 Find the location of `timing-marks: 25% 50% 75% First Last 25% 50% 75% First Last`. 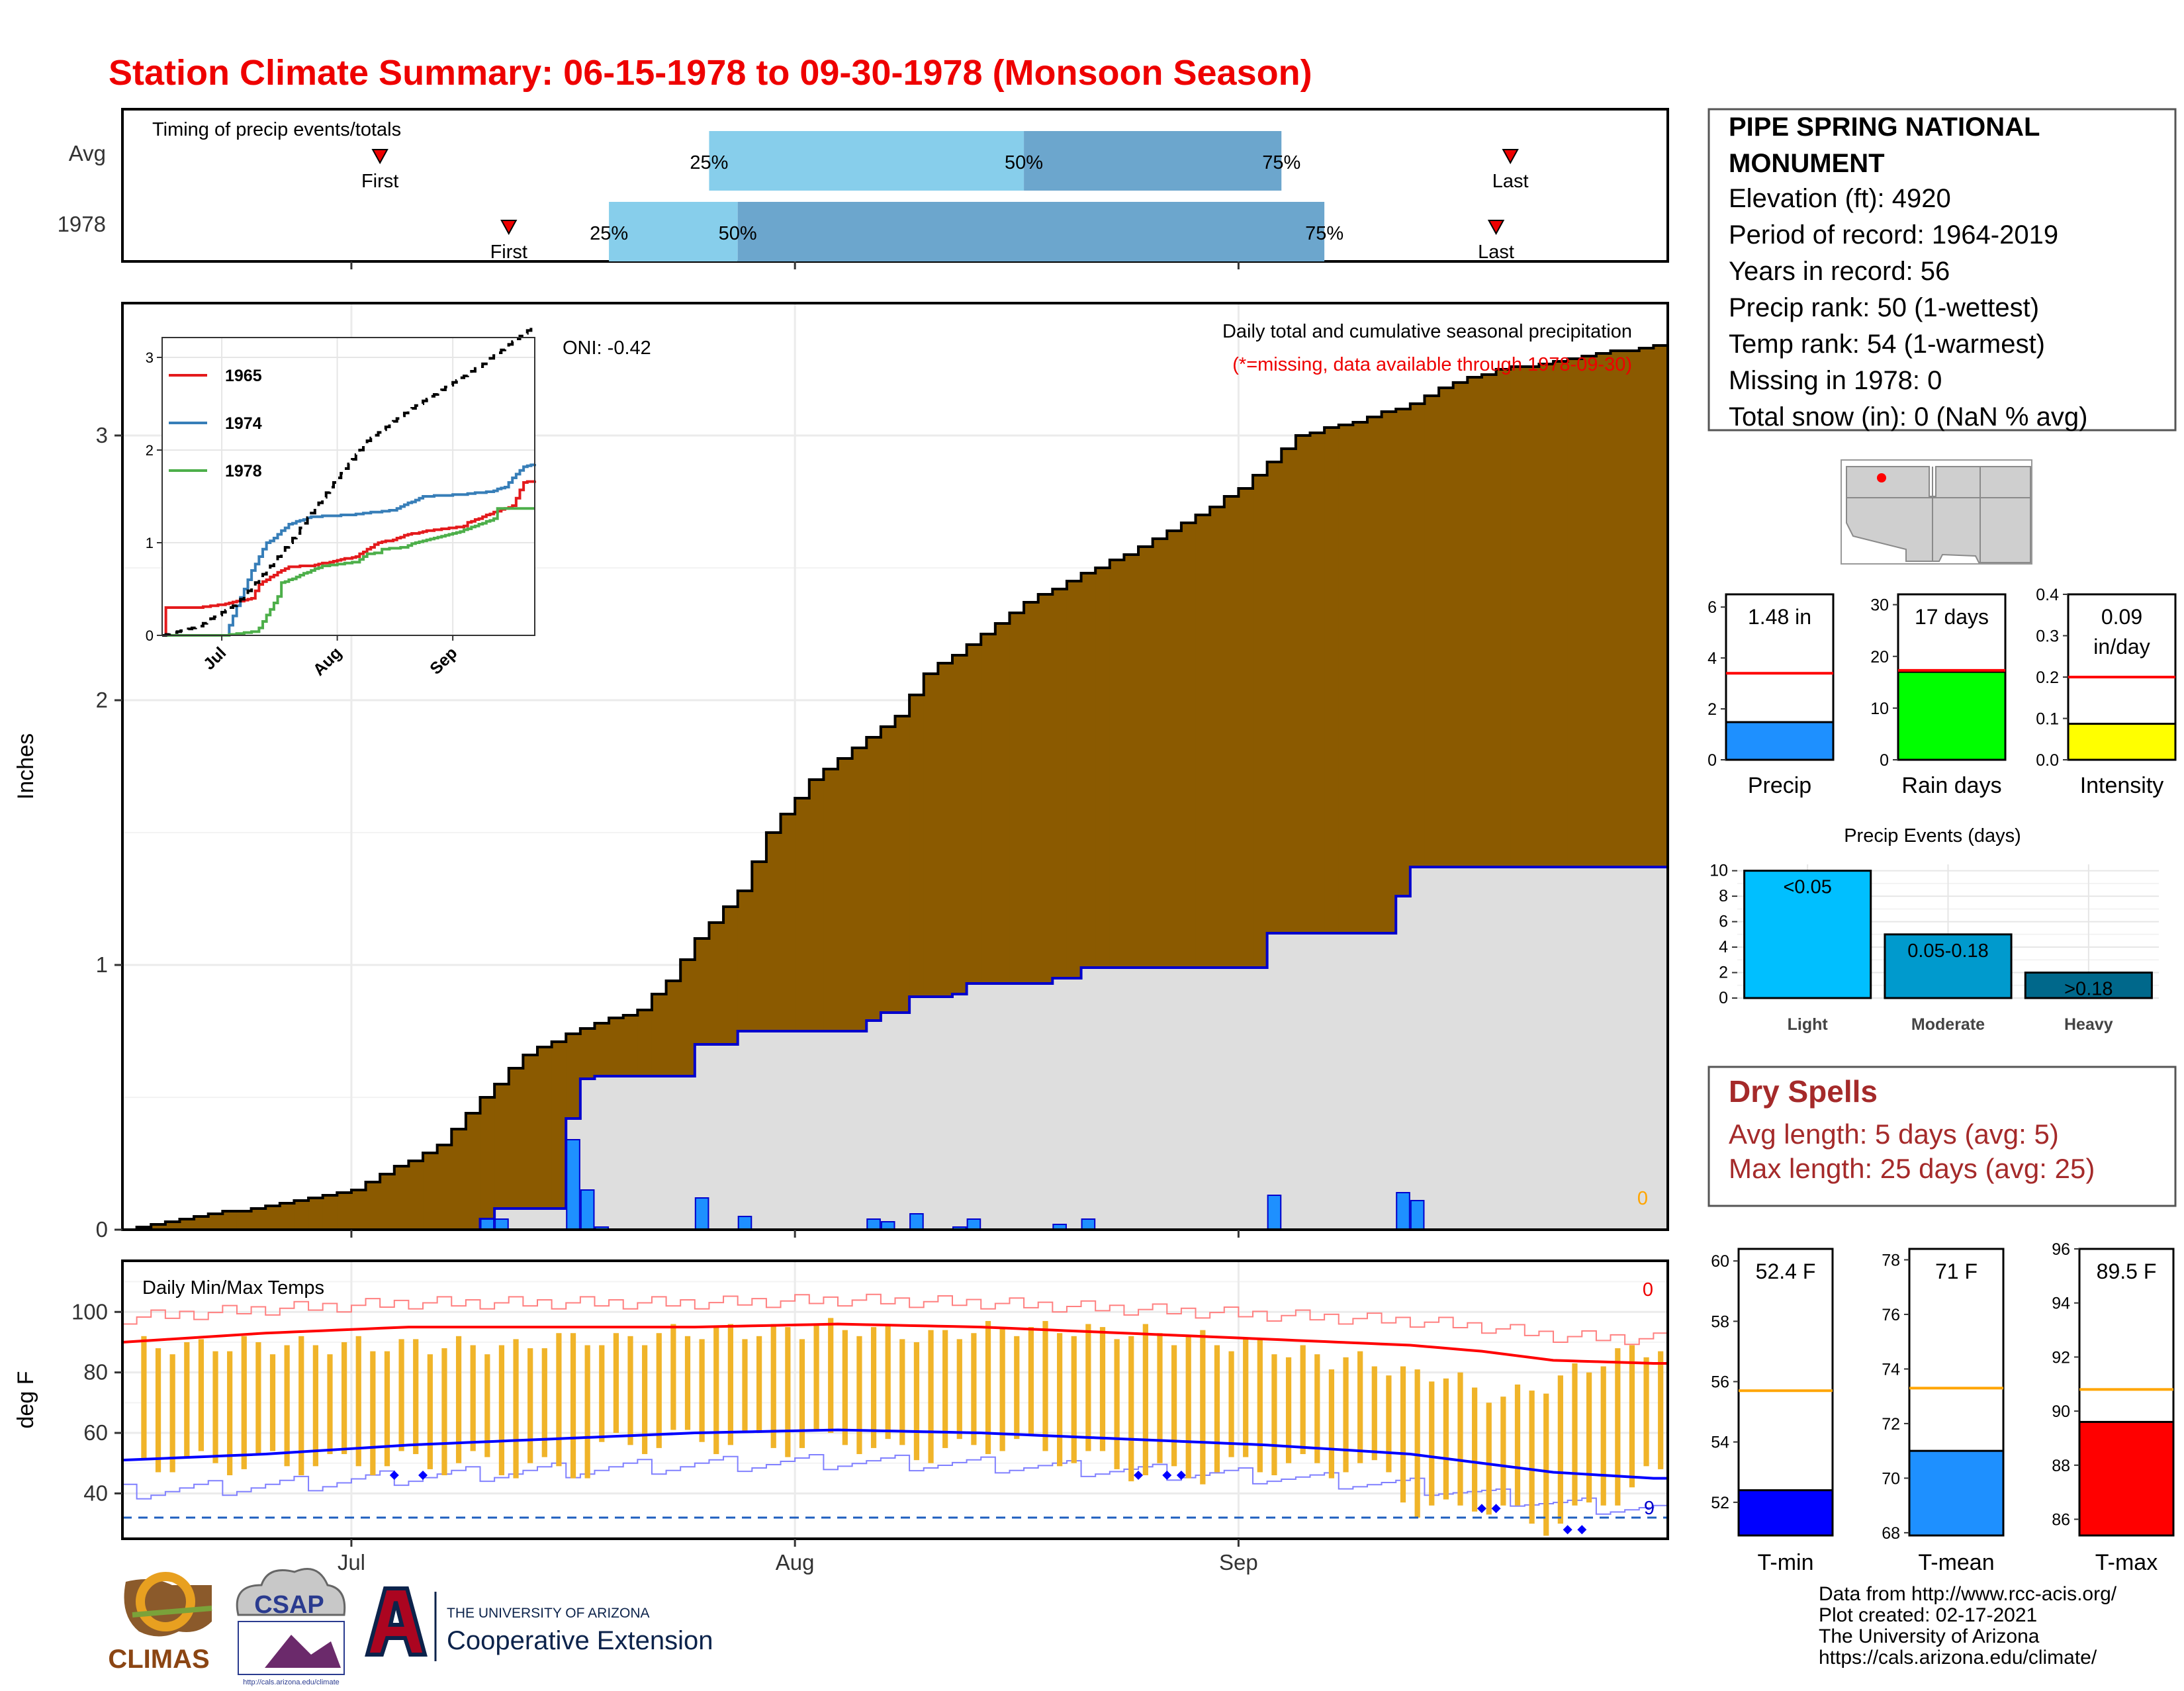

timing-marks: 25% 50% 75% First Last 25% 50% 75% First Last is located at coordinates (945, 197).